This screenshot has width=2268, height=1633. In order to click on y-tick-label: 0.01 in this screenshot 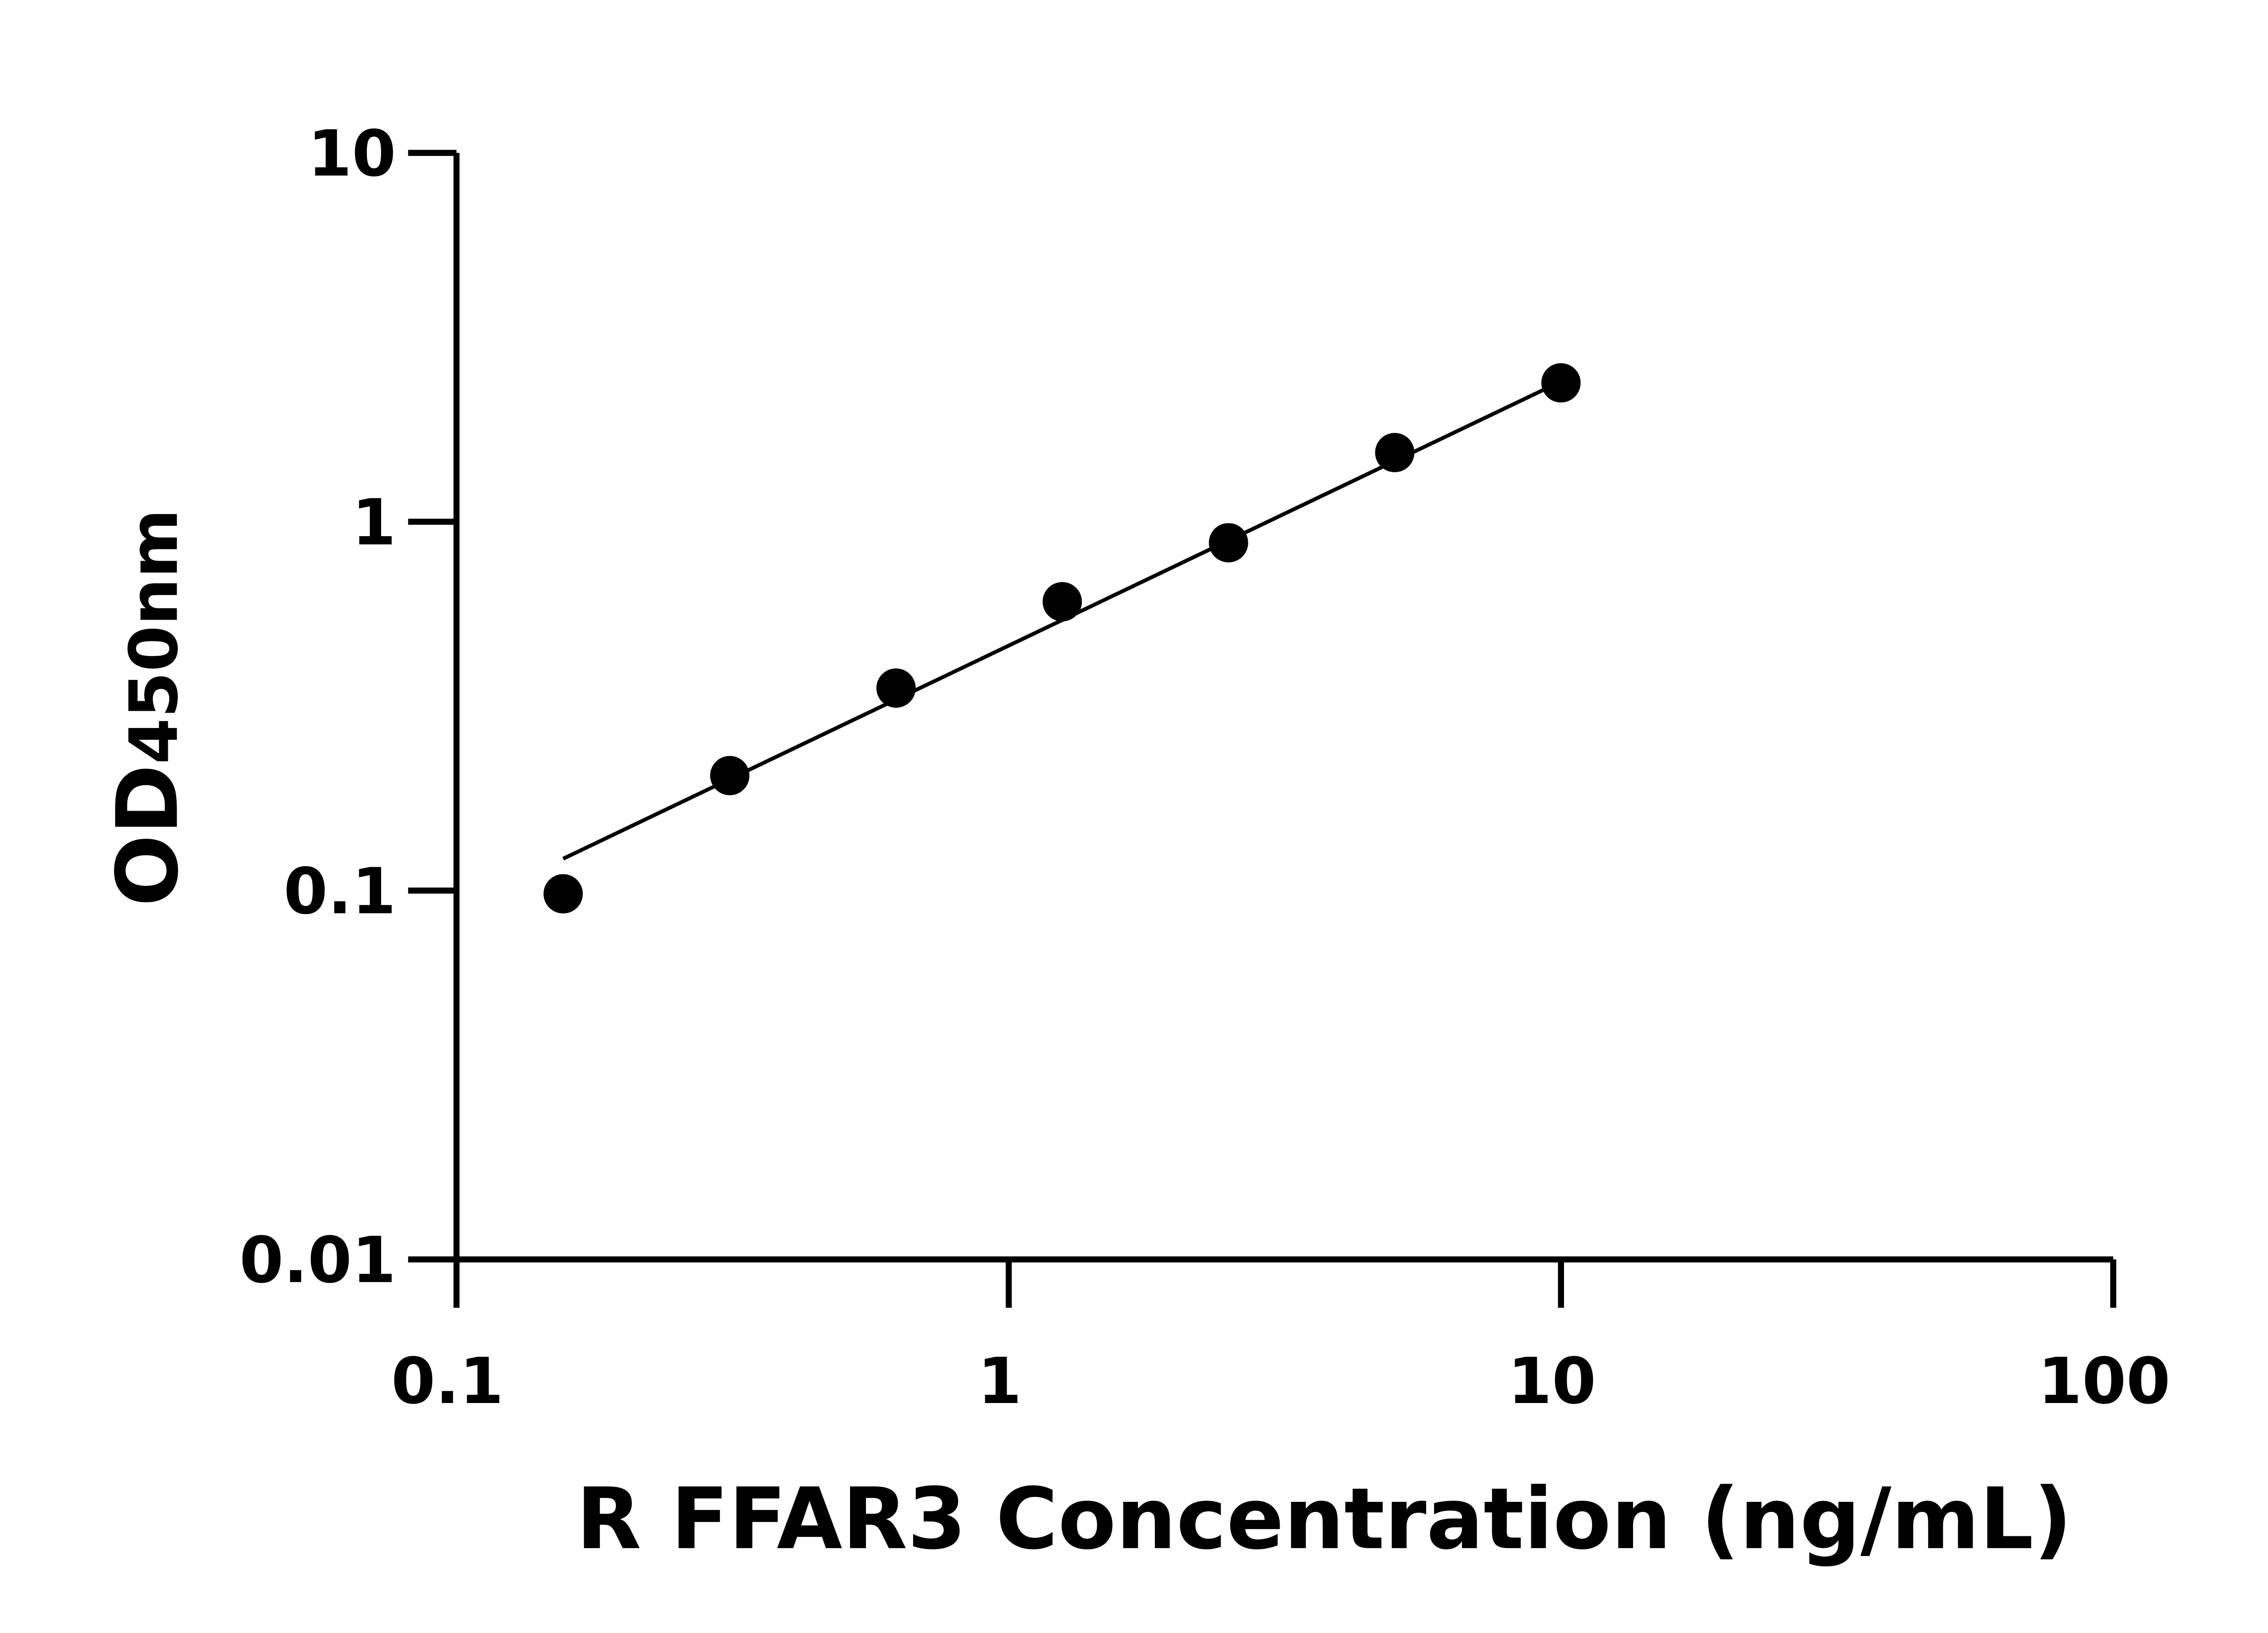, I will do `click(318, 1260)`.